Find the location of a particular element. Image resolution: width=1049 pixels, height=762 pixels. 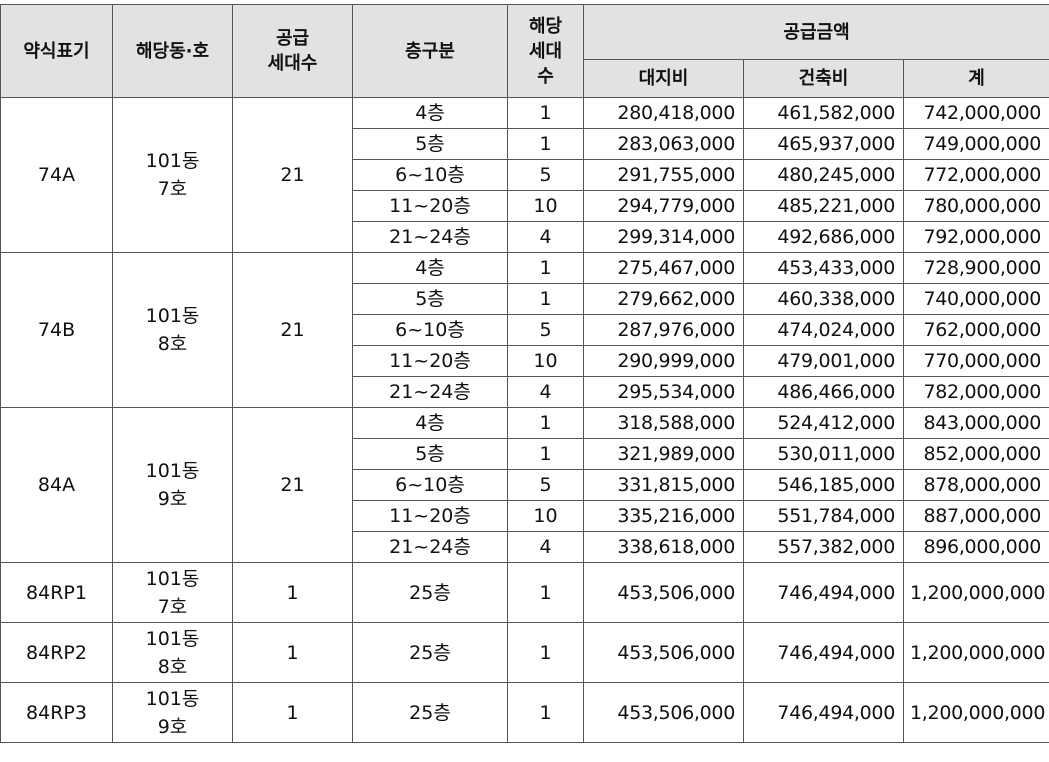

header-row-1: 약식표기 해당동·호 공급 세대수 층구분 해당 세대 수 공급금액 is located at coordinates (524, 51).